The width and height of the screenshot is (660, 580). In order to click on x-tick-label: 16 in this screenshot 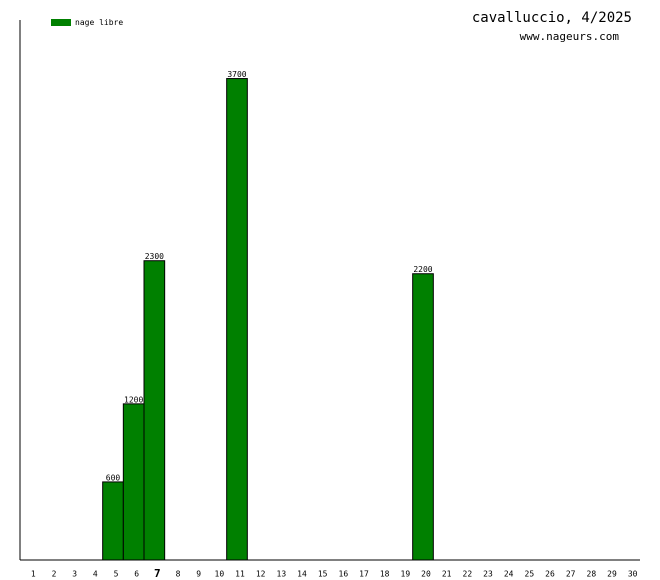, I will do `click(344, 574)`.